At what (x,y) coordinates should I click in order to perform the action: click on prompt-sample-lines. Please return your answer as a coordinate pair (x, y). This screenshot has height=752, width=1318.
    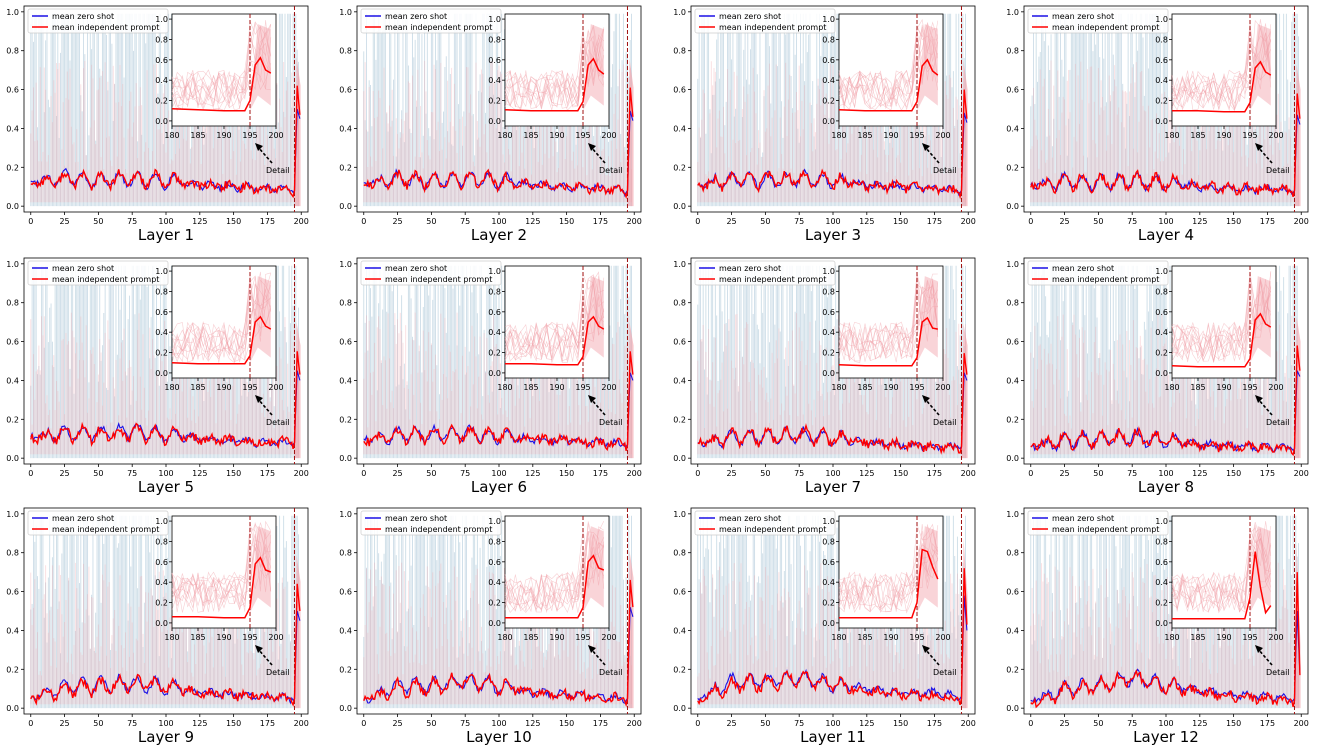
    Looking at the image, I should click on (164, 131).